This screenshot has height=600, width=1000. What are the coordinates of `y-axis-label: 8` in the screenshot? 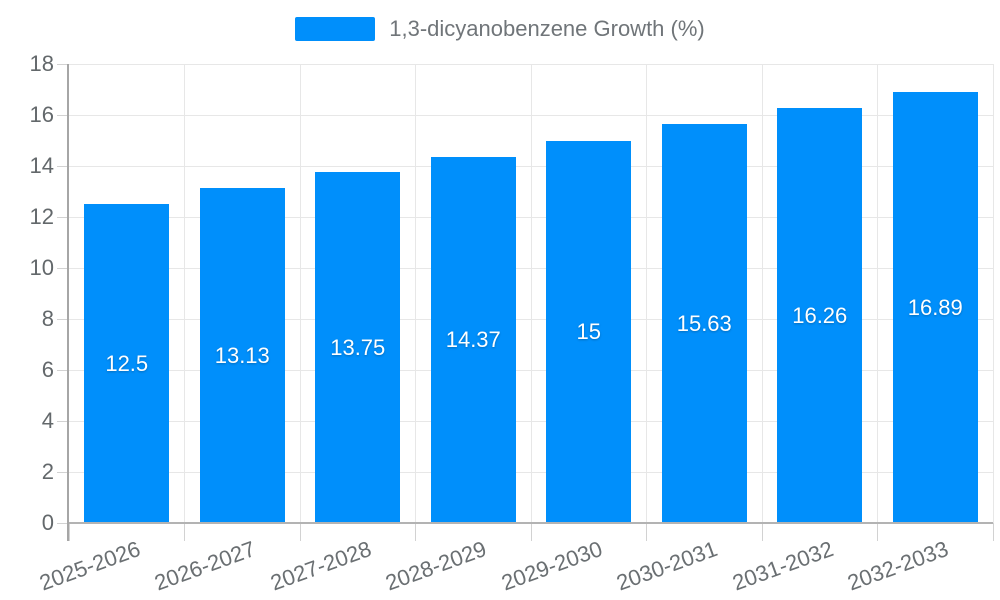 It's located at (47, 318).